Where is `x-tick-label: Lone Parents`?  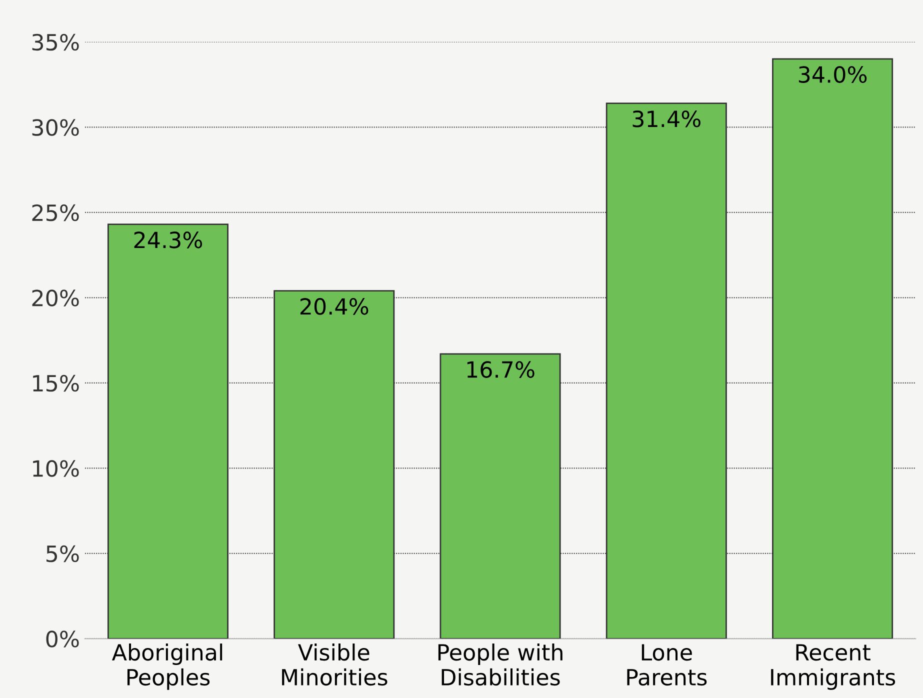 x-tick-label: Lone Parents is located at coordinates (667, 665).